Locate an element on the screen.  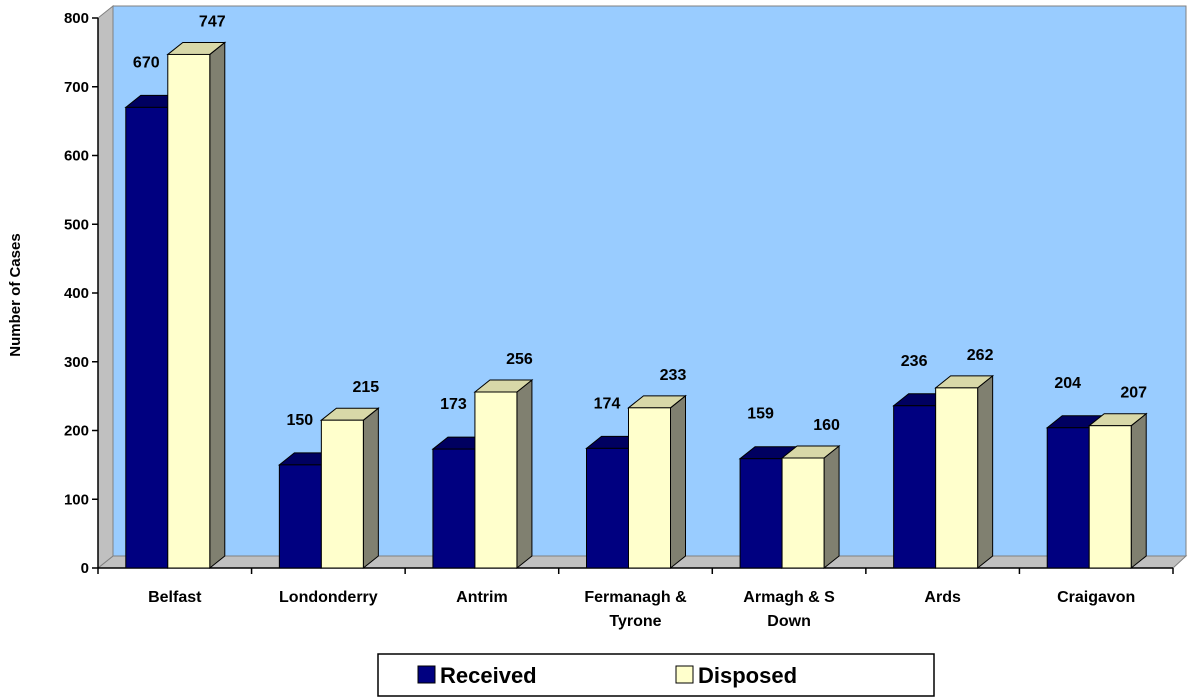
y-tick-label: 200 is located at coordinates (76, 431).